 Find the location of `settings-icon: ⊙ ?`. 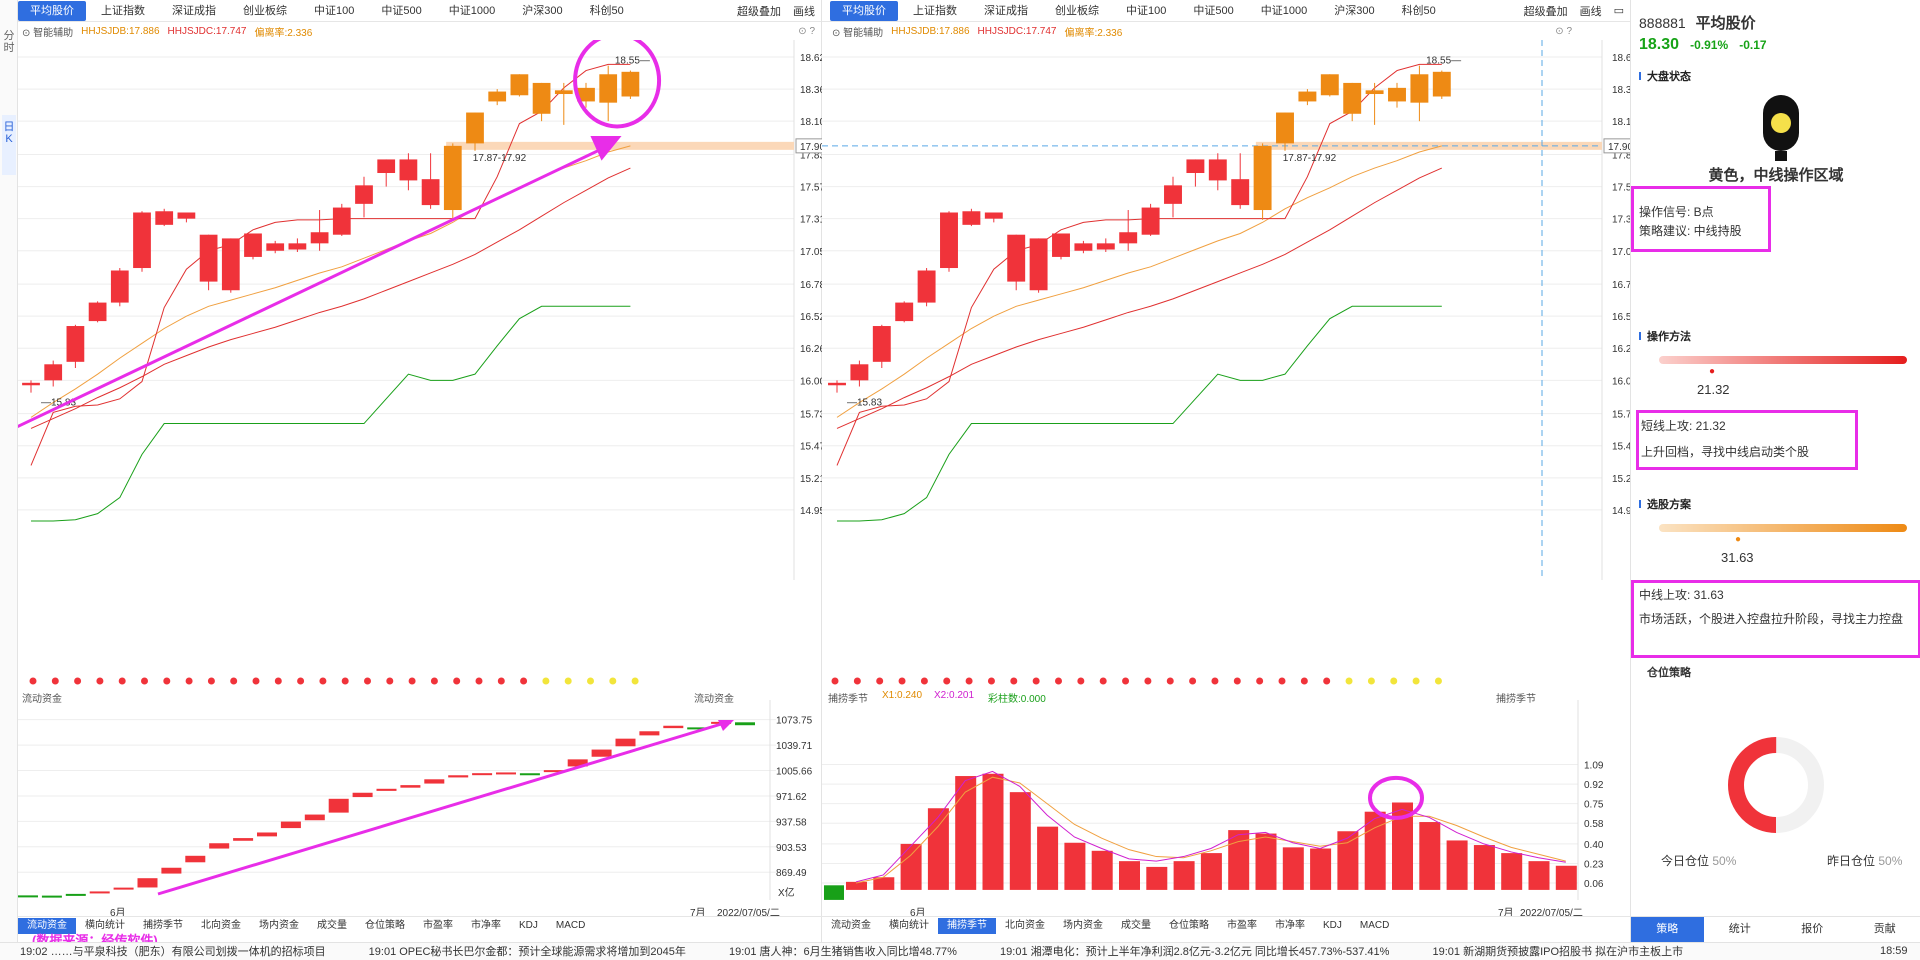

settings-icon: ⊙ ? is located at coordinates (806, 31).